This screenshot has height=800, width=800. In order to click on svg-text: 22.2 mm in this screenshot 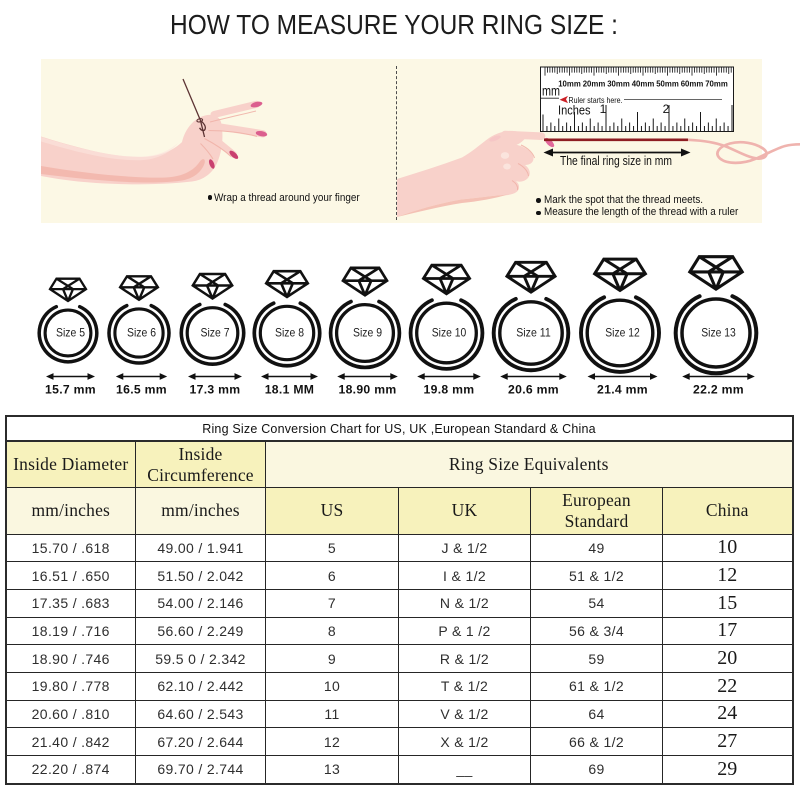, I will do `click(718, 390)`.